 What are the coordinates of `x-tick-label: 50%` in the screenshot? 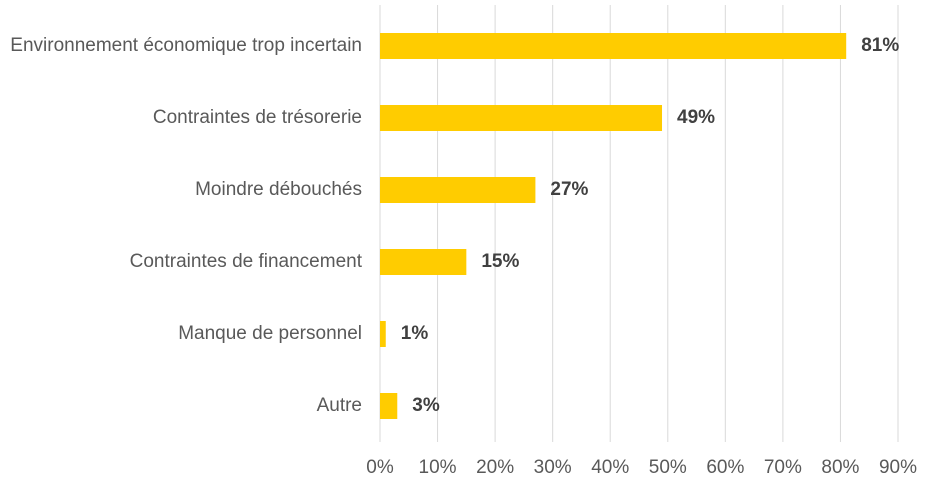 It's located at (668, 467).